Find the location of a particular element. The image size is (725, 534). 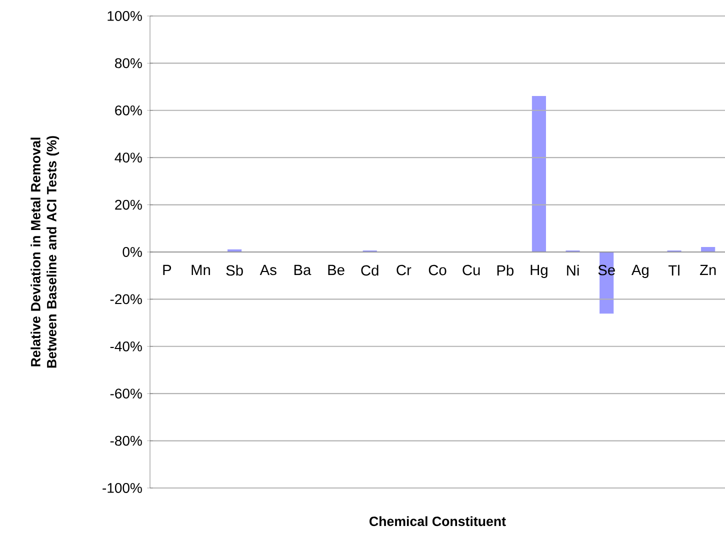

y-tick-label: 80% is located at coordinates (128, 63).